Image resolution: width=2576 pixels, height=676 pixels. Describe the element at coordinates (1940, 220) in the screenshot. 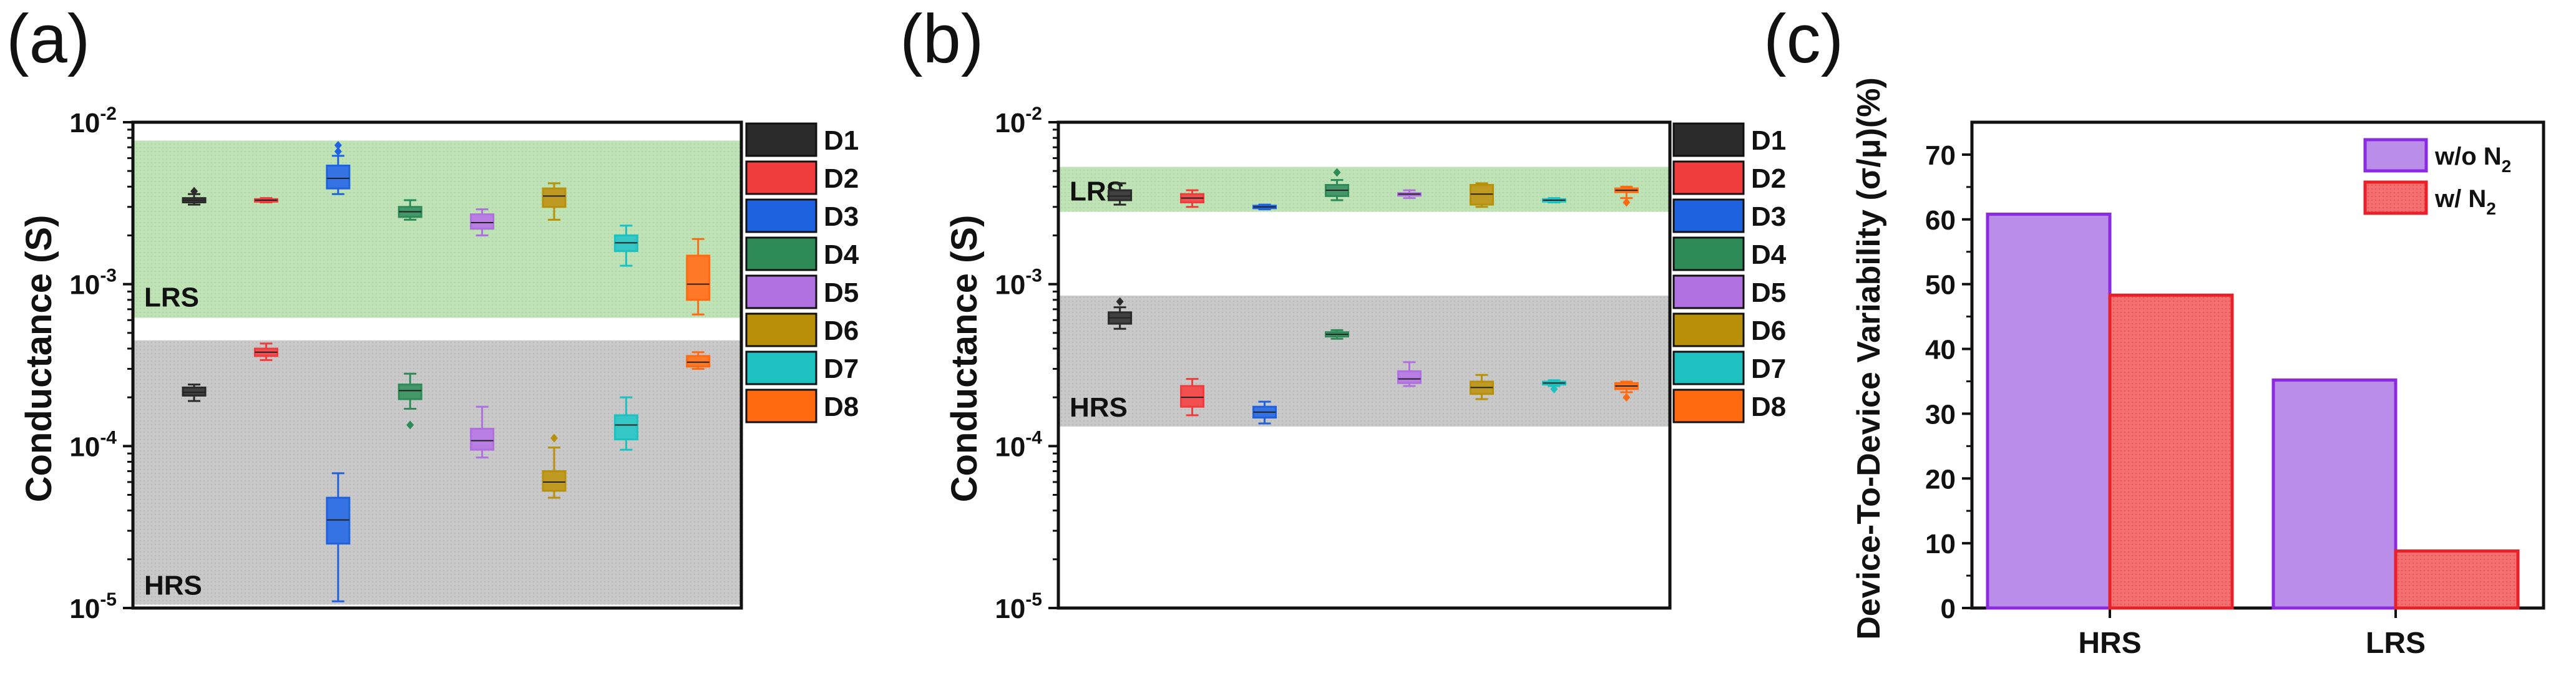

I see `y-tick-label: 60` at that location.